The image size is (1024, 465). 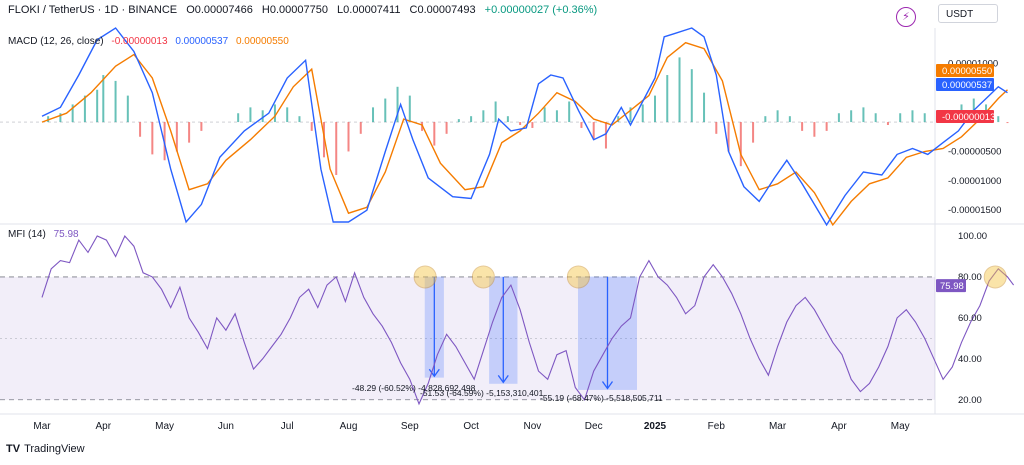 What do you see at coordinates (414, 388) in the screenshot?
I see `drawdown-label: -48.29 (-60.52%) -4,828,692,498` at bounding box center [414, 388].